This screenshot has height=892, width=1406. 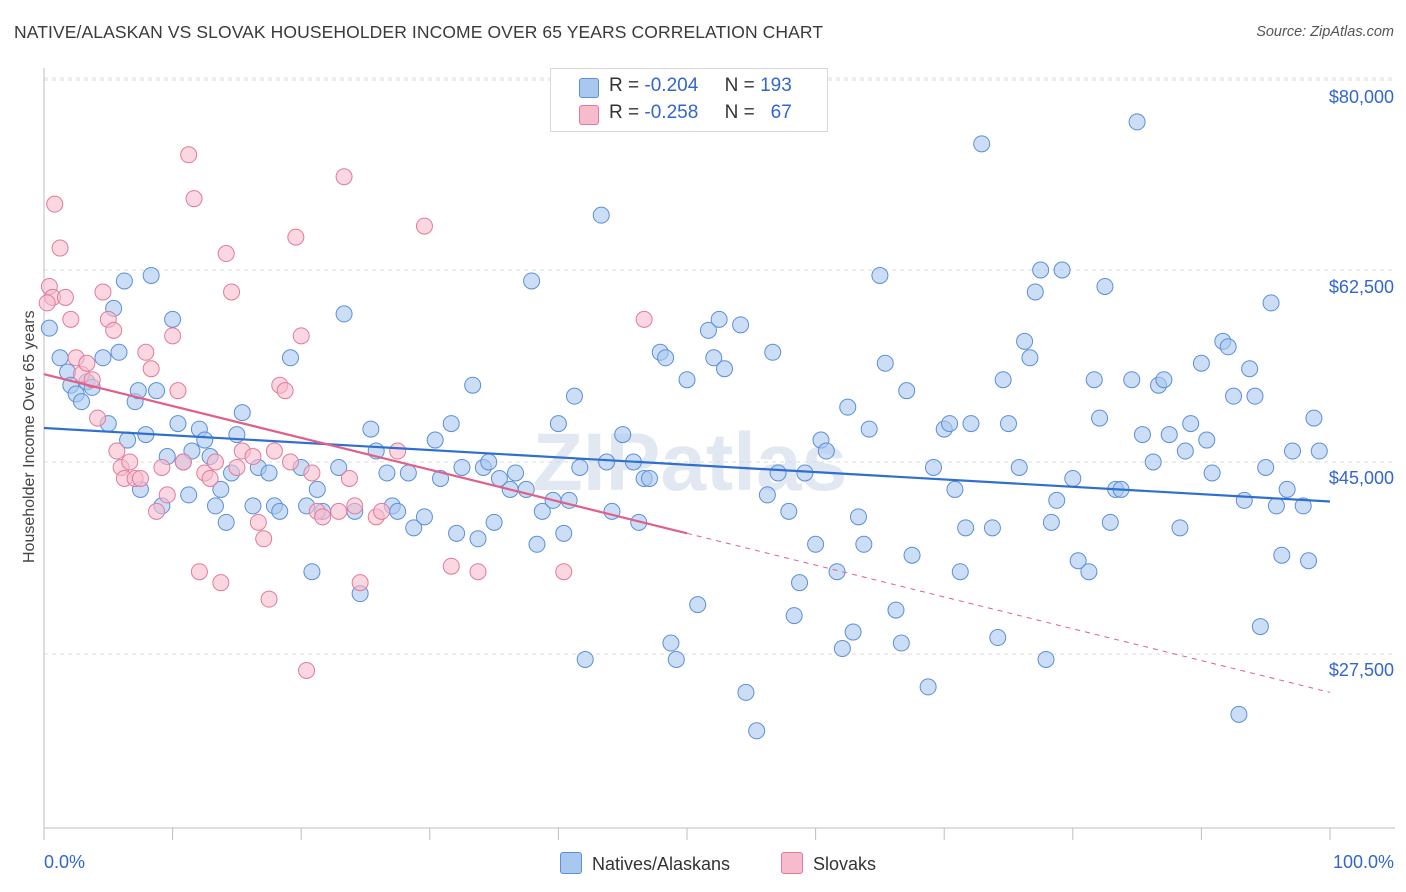 I want to click on legend-item-natives: Natives/Alaskans, so click(x=645, y=863).